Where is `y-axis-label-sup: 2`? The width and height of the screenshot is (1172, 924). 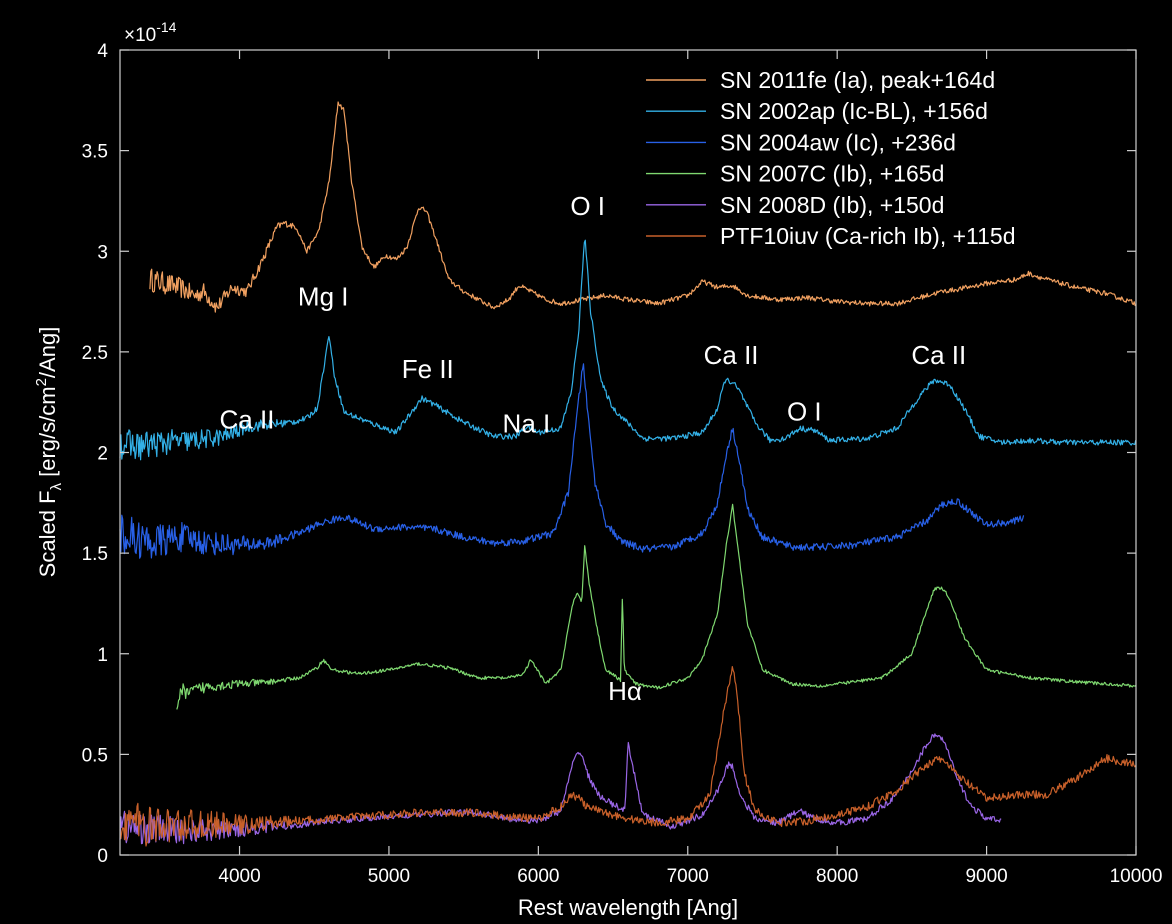
y-axis-label-sup: 2 is located at coordinates (41, 382).